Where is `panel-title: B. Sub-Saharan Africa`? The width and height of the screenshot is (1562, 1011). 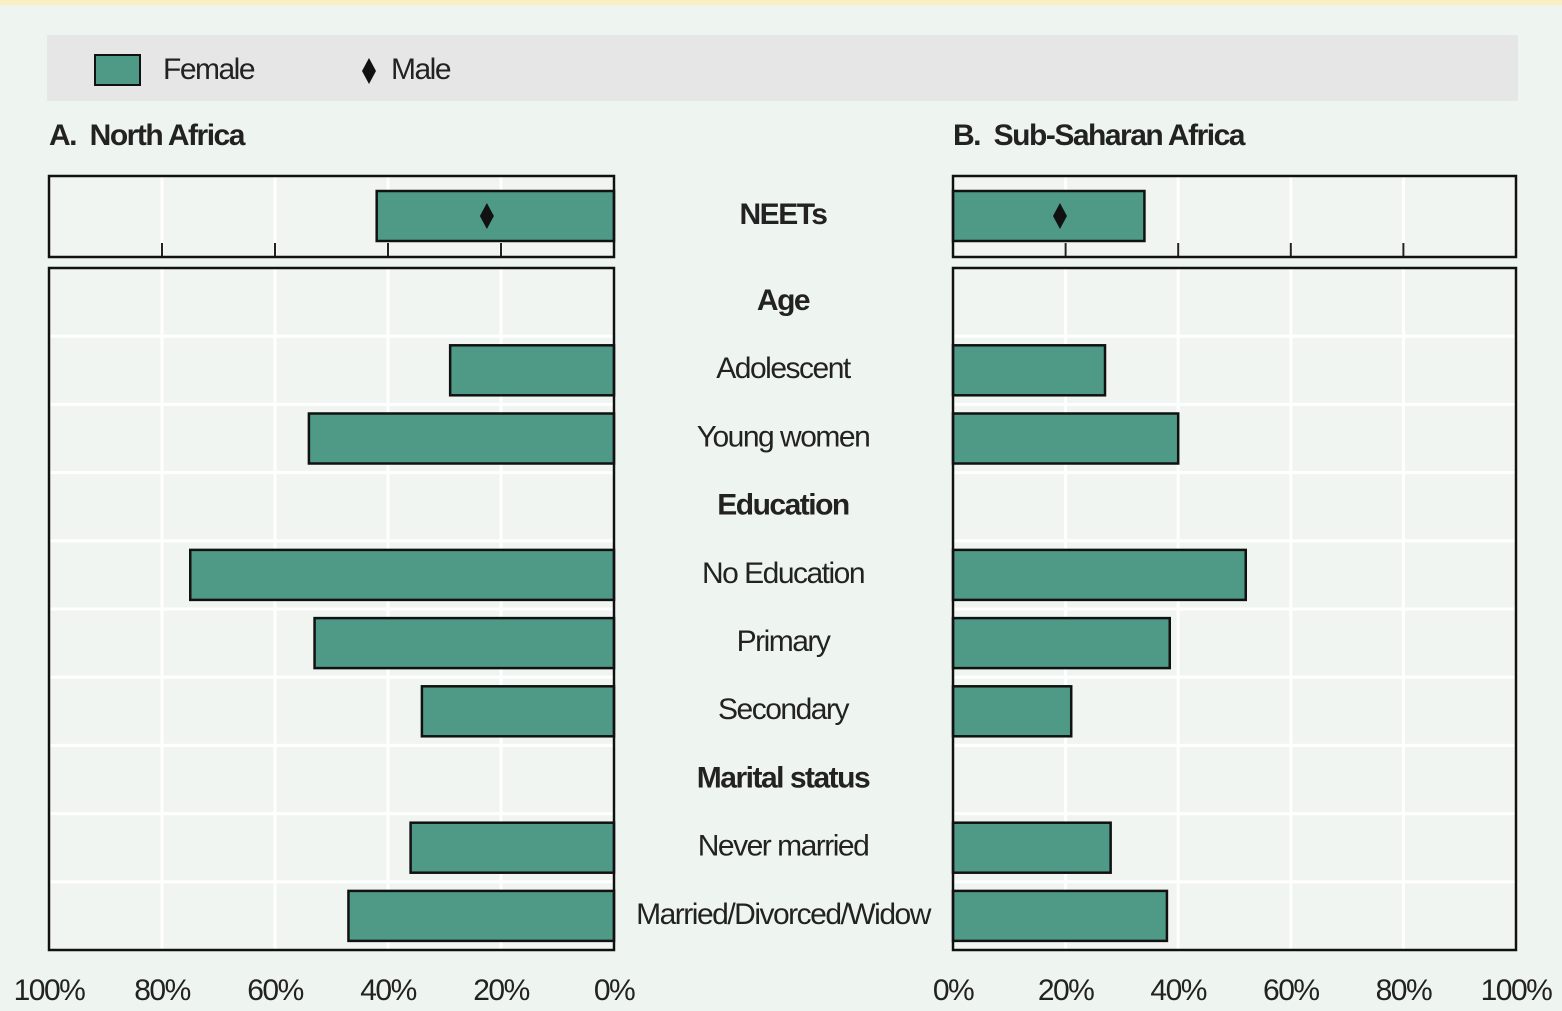
panel-title: B. Sub-Saharan Africa is located at coordinates (1099, 135).